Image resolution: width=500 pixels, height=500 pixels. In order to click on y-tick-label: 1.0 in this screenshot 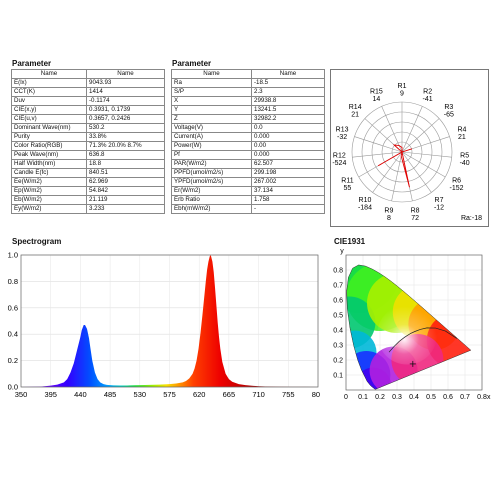, I will do `click(13, 255)`.